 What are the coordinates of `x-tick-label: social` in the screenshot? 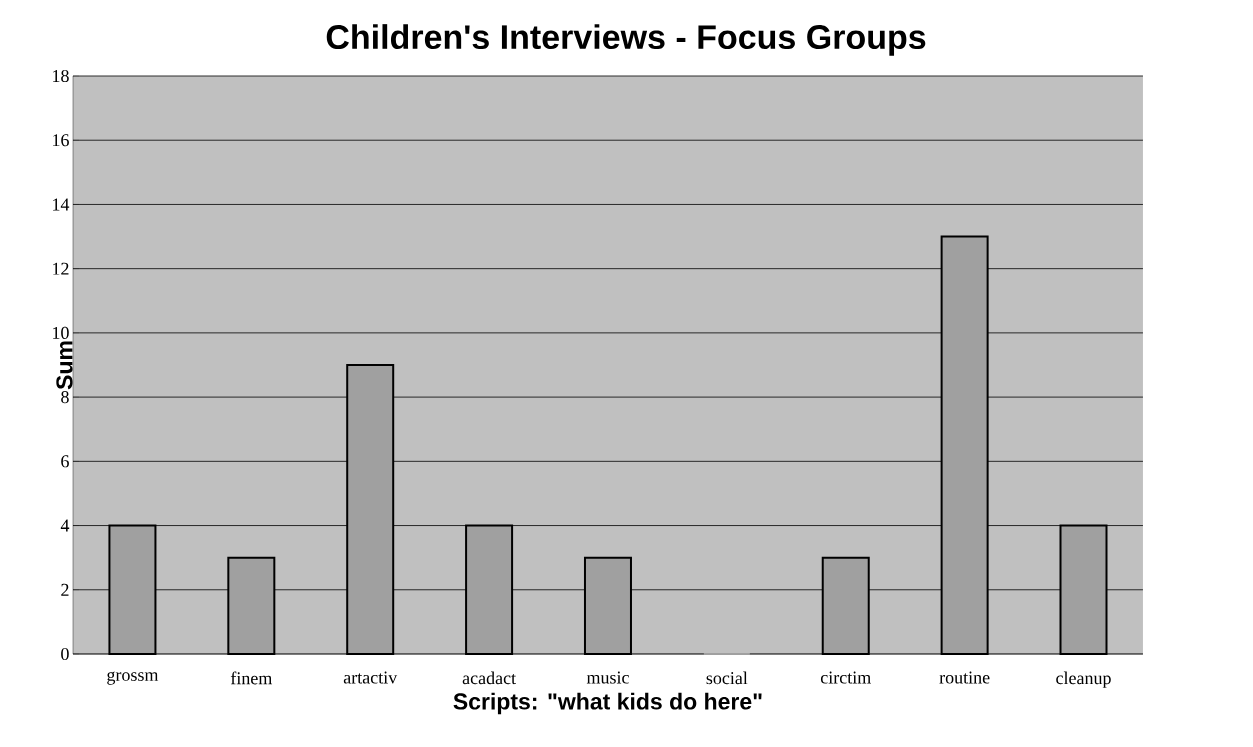 It's located at (727, 678).